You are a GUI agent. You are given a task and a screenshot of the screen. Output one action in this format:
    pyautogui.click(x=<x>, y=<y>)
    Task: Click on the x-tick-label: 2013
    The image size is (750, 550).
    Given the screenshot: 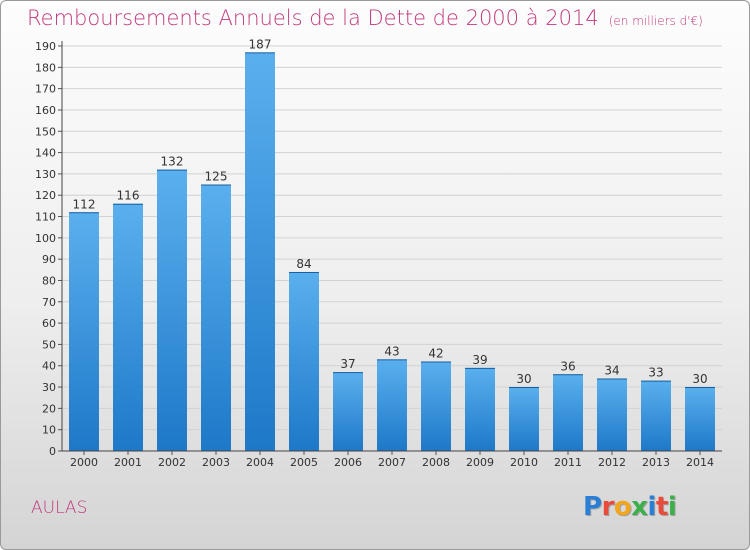 What is the action you would take?
    pyautogui.click(x=656, y=462)
    